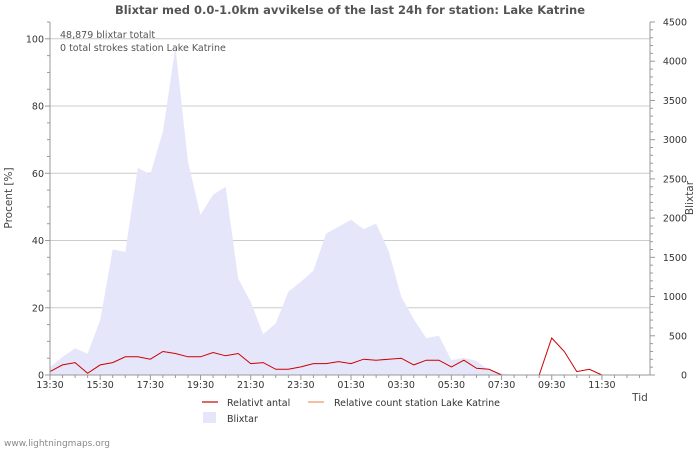  What do you see at coordinates (99, 385) in the screenshot?
I see `x-tick-label: 15:30` at bounding box center [99, 385].